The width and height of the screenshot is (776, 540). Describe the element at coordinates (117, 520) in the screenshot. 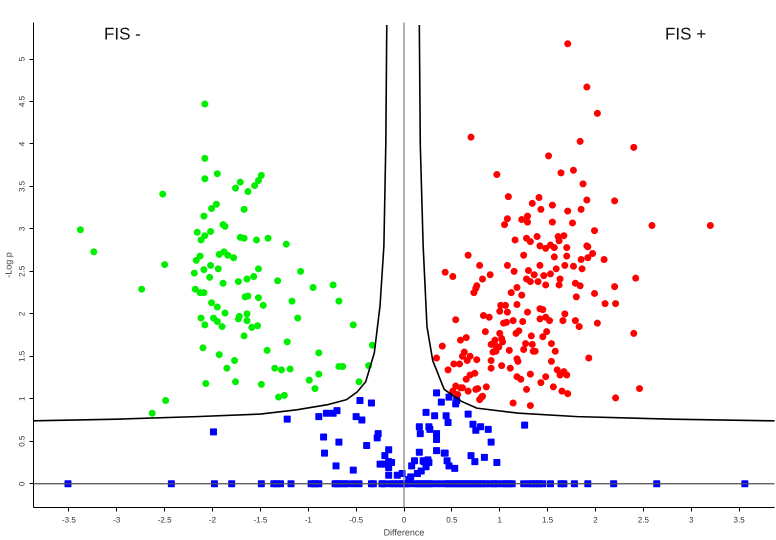

I see `x-tick-label: -3` at that location.